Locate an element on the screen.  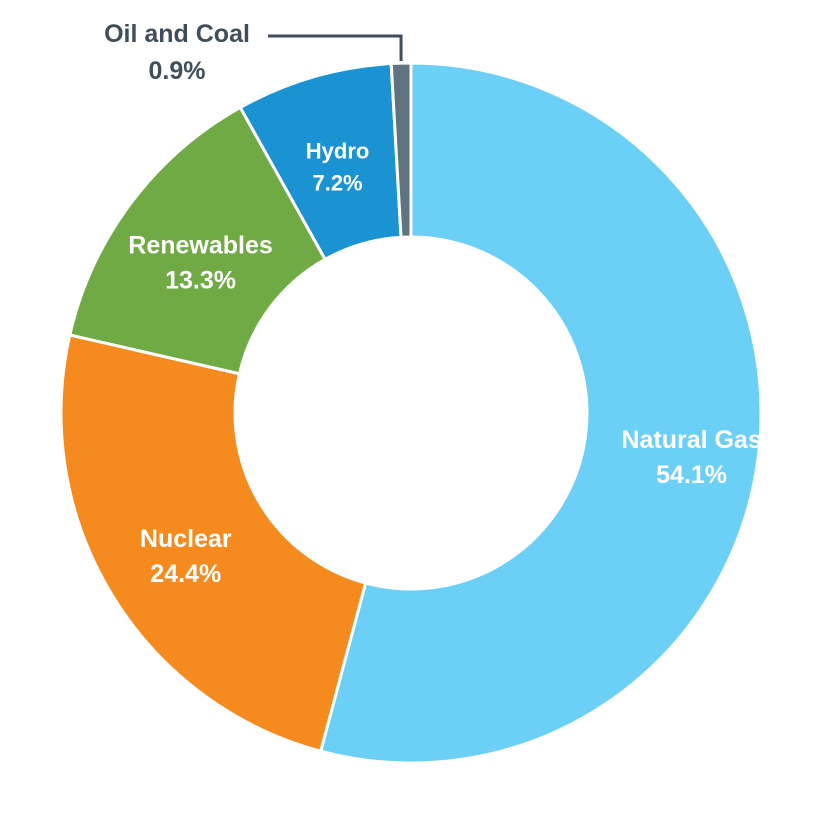
slice-renewables is located at coordinates (198, 240).